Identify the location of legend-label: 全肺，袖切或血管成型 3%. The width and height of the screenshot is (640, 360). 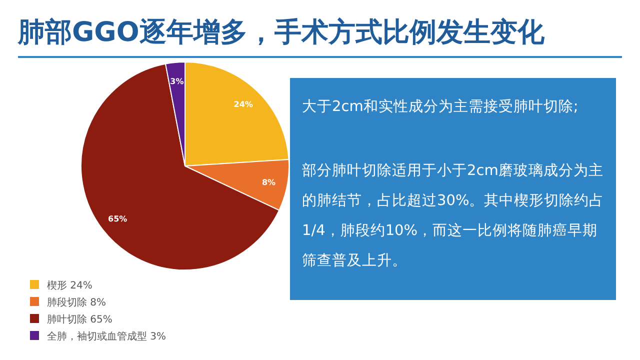
(106, 336).